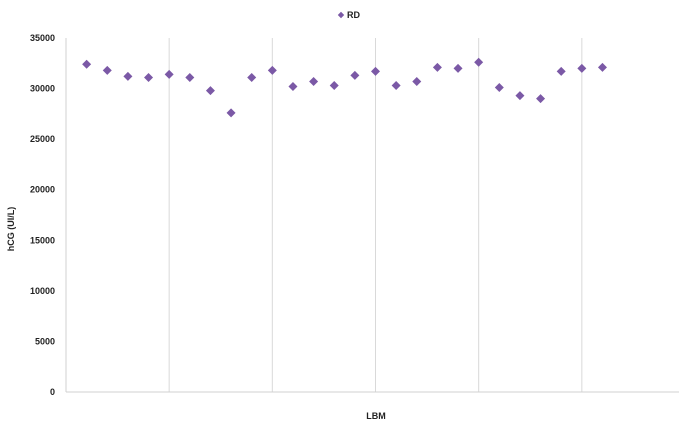 The width and height of the screenshot is (679, 425). I want to click on legend: RD, so click(348, 15).